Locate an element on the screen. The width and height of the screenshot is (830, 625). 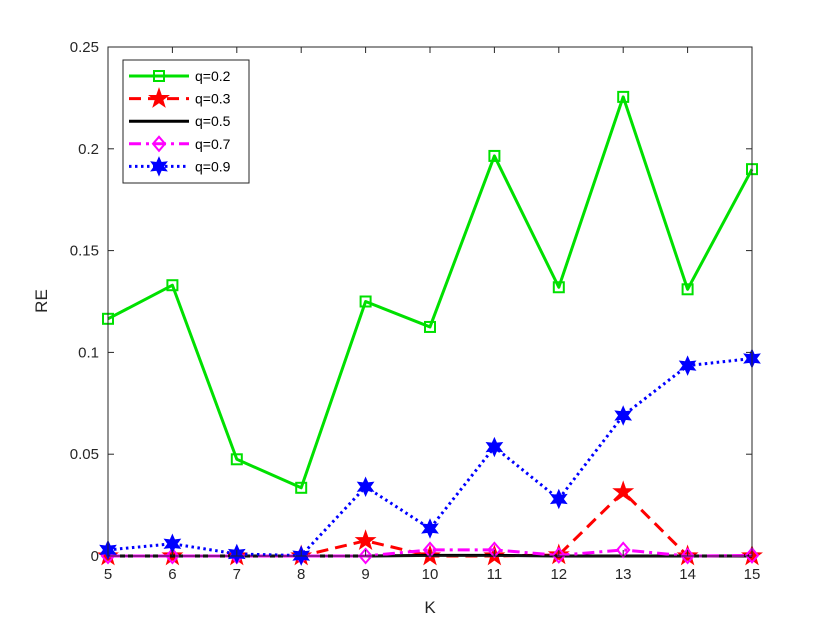
legend-label: q=0.5 is located at coordinates (213, 121).